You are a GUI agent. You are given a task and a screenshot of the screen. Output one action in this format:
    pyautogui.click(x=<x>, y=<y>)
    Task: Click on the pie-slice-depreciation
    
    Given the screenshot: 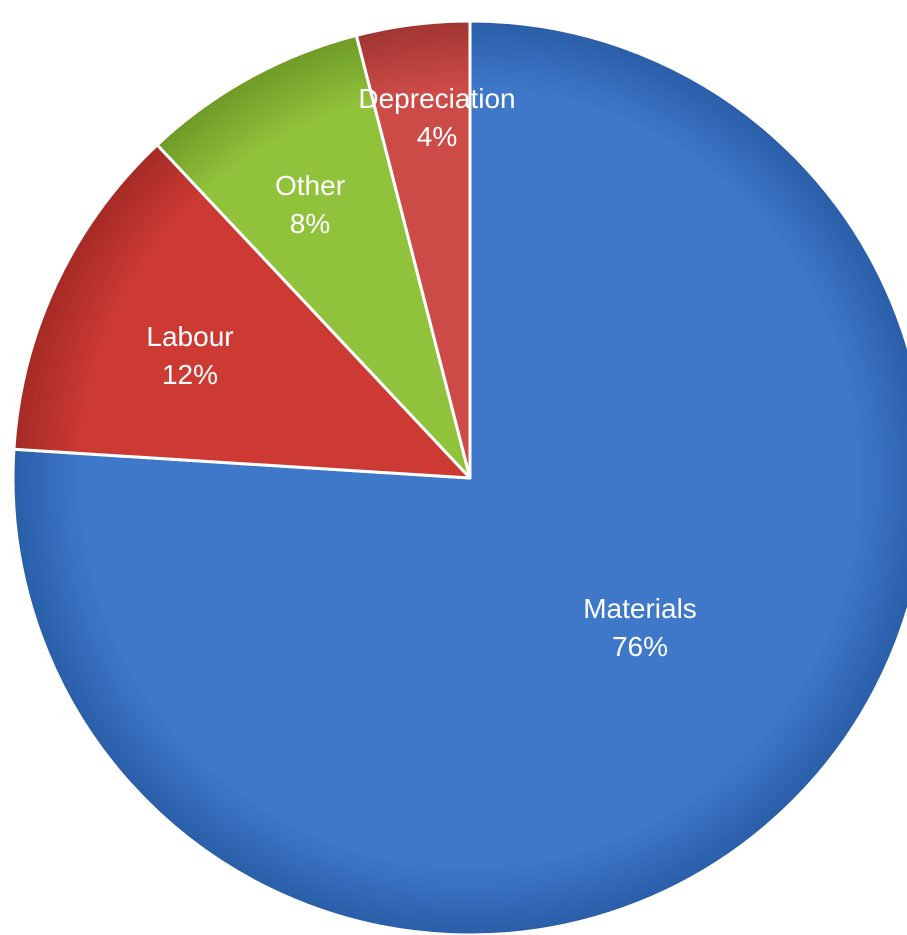 What is the action you would take?
    pyautogui.click(x=413, y=249)
    